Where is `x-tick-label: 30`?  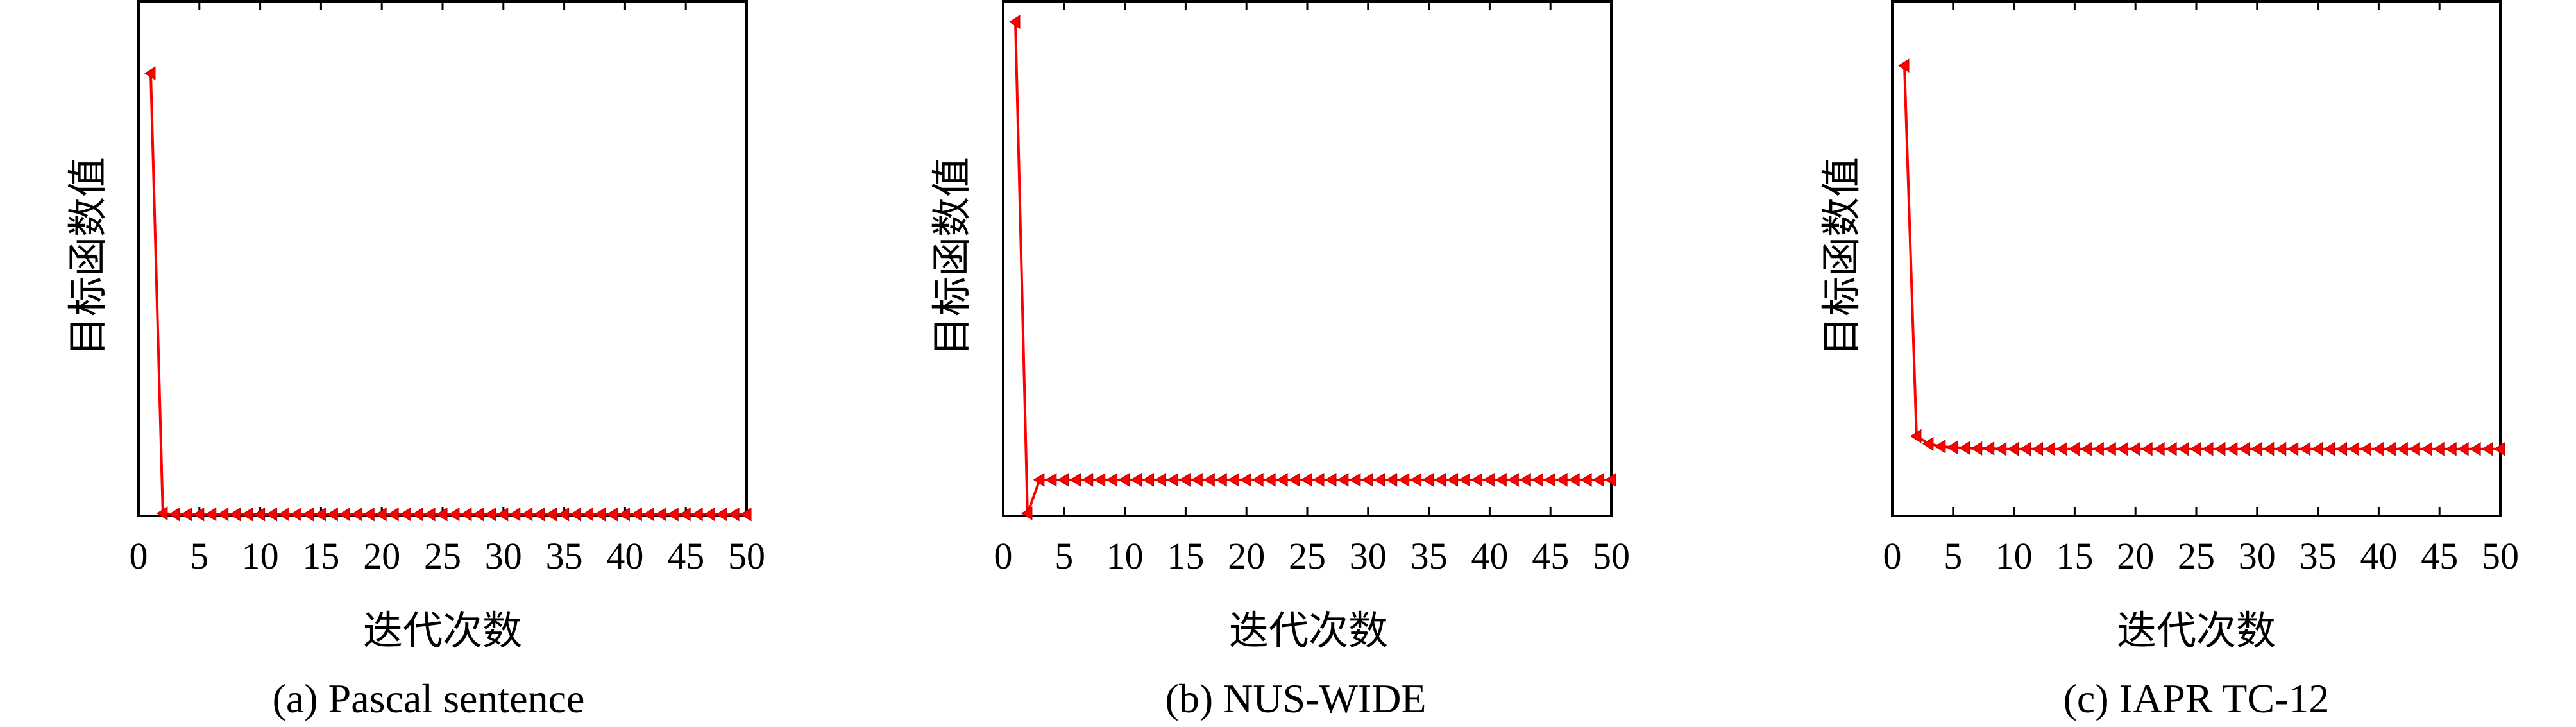 x-tick-label: 30 is located at coordinates (503, 556).